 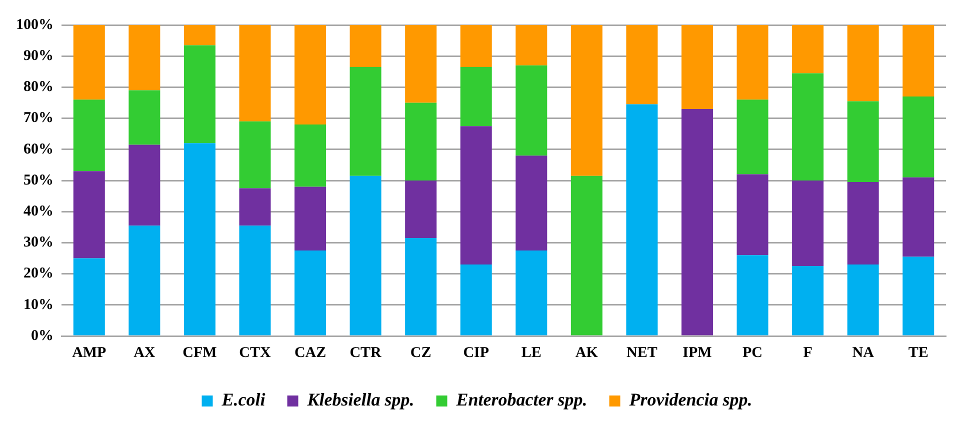 I want to click on x-tick-label: CAZ, so click(x=310, y=352).